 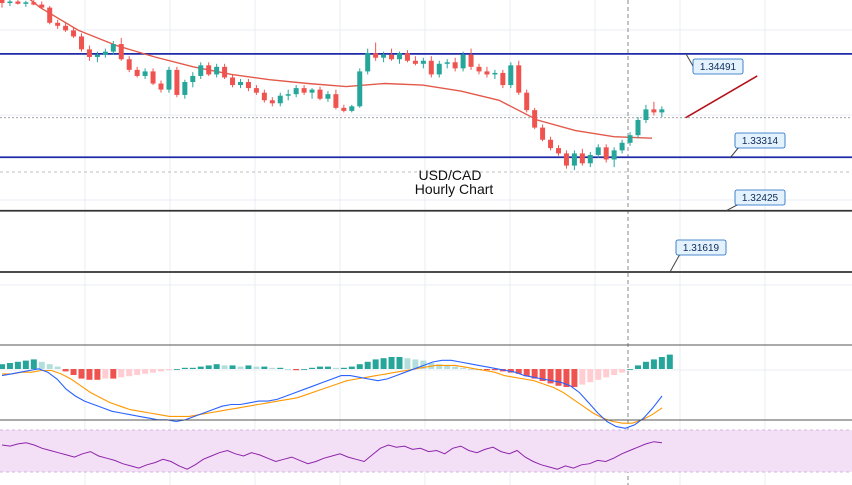 What do you see at coordinates (721, 97) in the screenshot?
I see `trend-line` at bounding box center [721, 97].